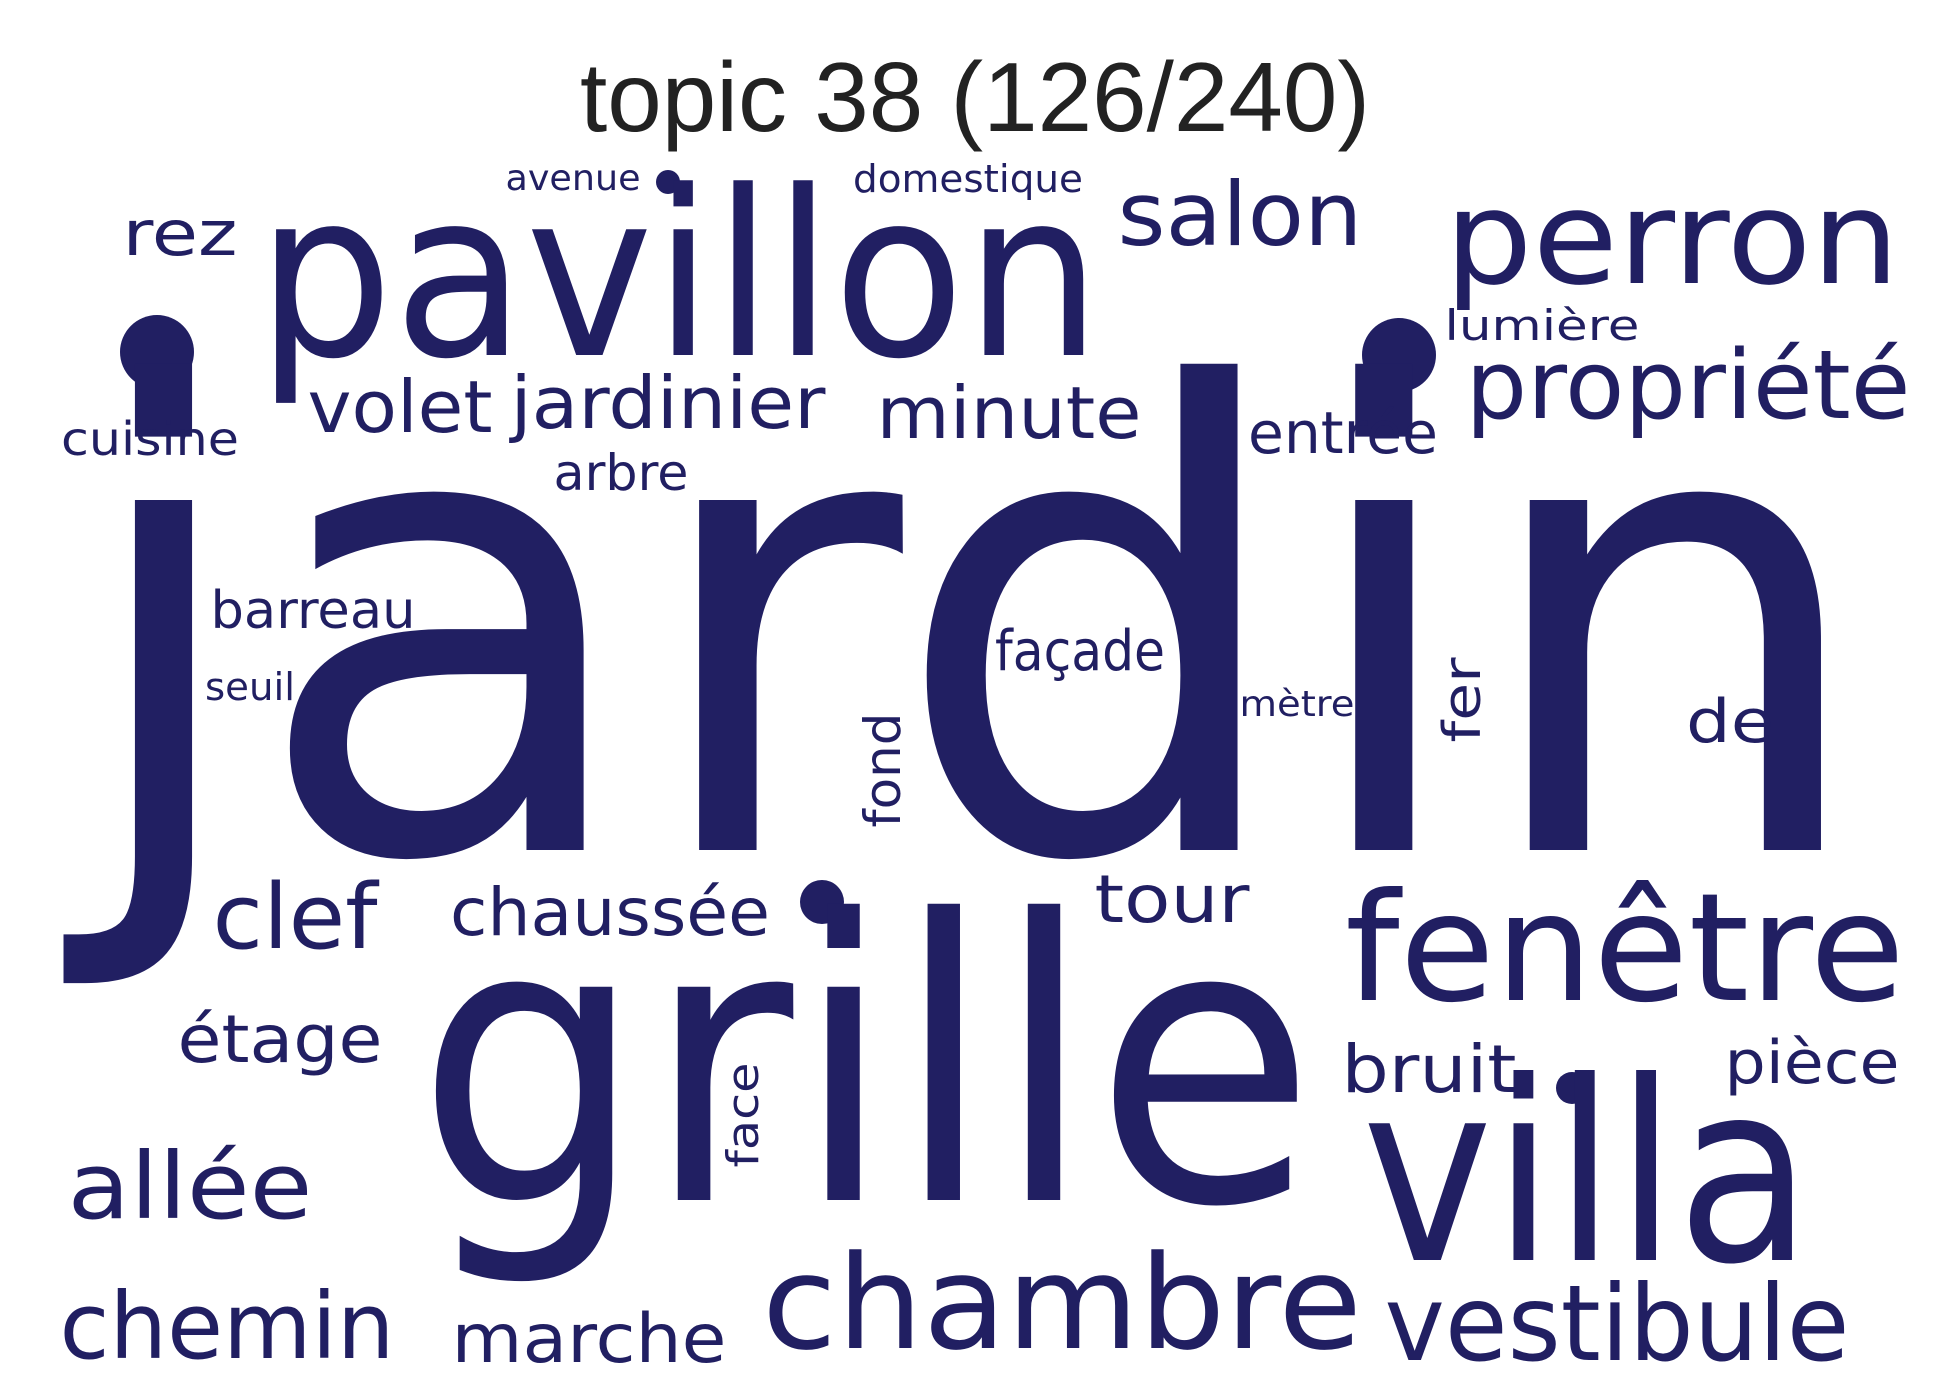 Image resolution: width=1950 pixels, height=1400 pixels. I want to click on word-face: face, so click(743, 1115).